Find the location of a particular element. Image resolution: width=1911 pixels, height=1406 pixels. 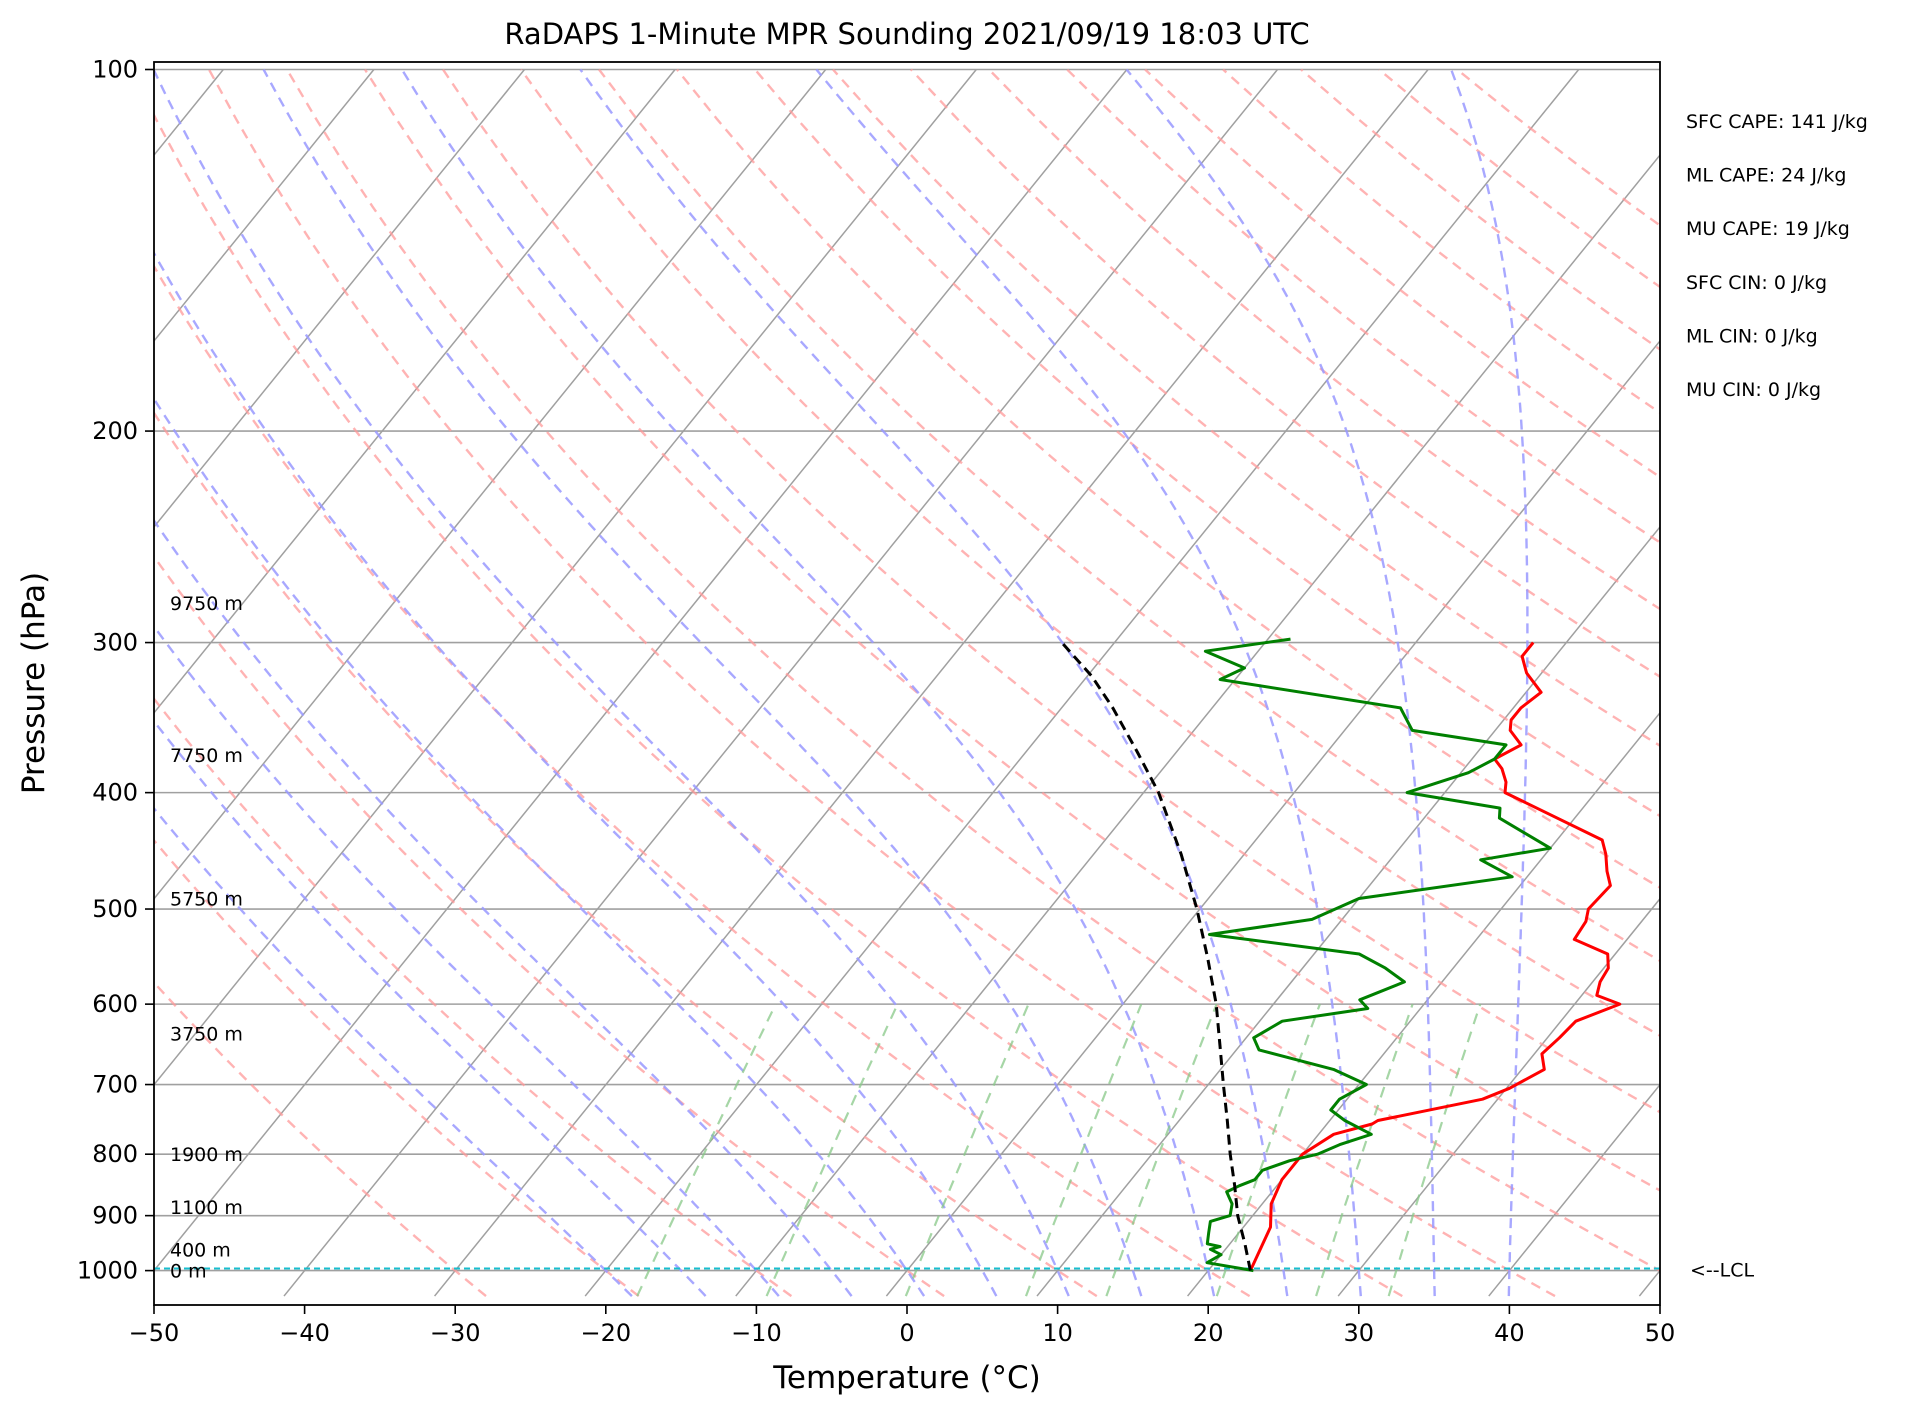

y-tick-label: 500 is located at coordinates (115, 909).